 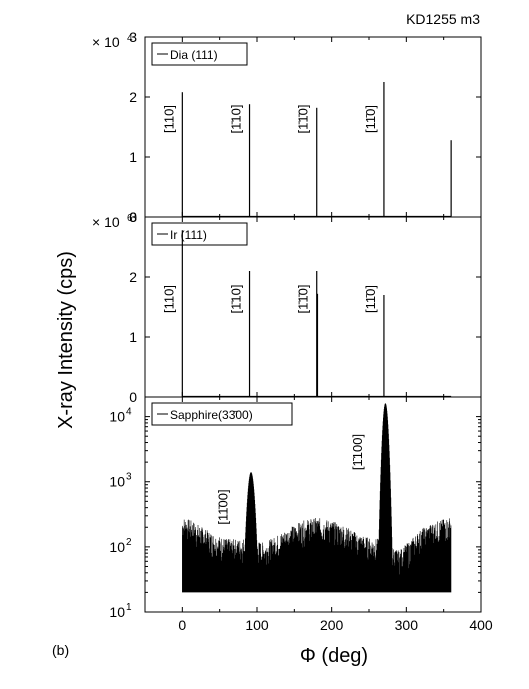 I want to click on x-axis-label: Φ (deg), so click(x=334, y=656).